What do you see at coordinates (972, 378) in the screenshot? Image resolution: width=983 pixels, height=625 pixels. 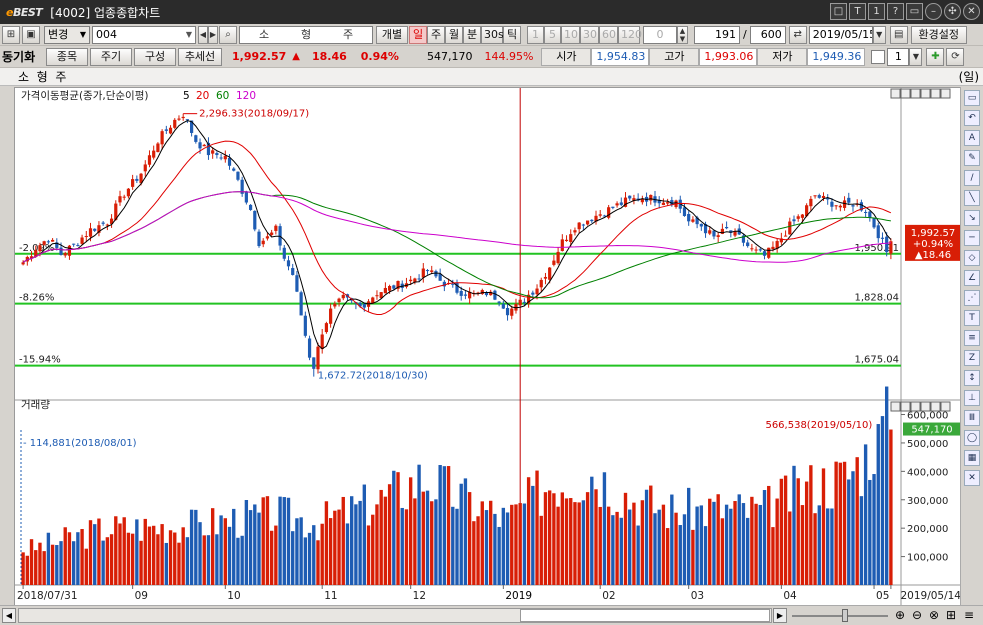 I see `measure-icon: ↕` at bounding box center [972, 378].